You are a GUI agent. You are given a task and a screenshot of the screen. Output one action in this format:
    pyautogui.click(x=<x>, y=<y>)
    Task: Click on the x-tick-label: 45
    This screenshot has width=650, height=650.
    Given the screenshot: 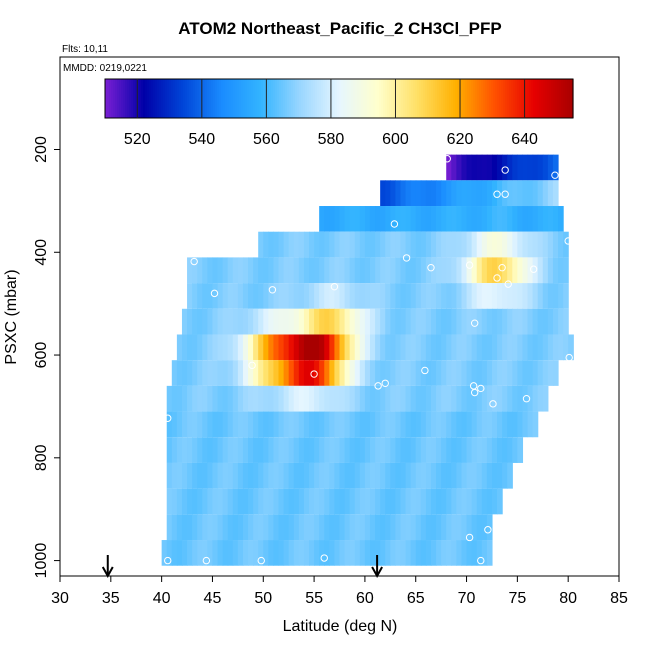 What is the action you would take?
    pyautogui.click(x=213, y=598)
    